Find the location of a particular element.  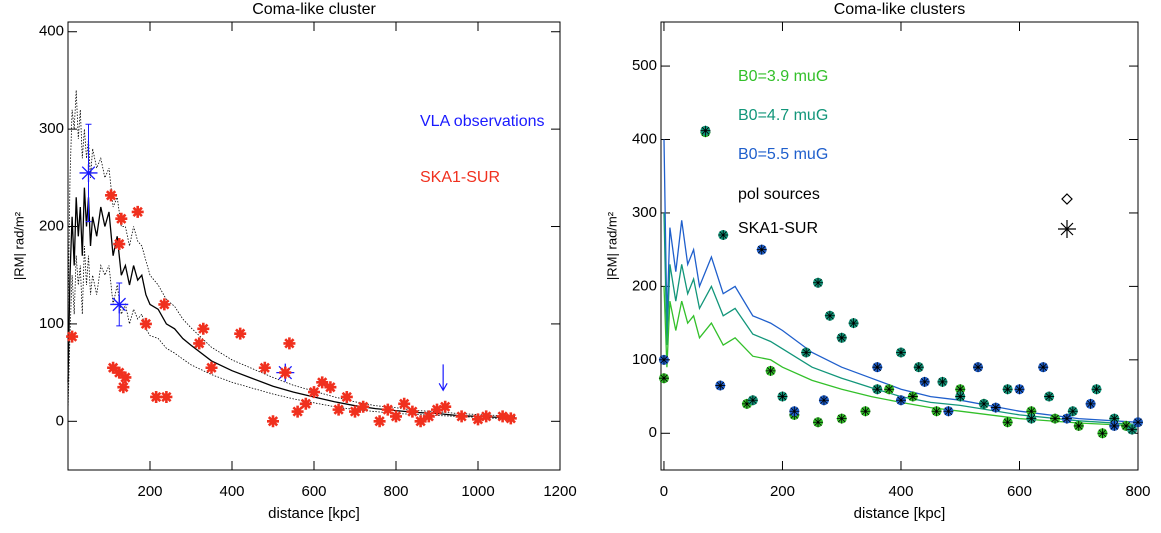

y-tick-label: 100 is located at coordinates (644, 359).